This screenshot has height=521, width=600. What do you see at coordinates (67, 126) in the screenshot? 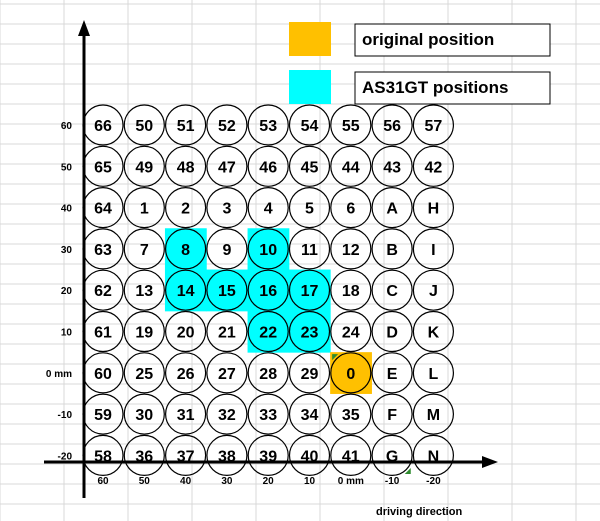
I see `y-axis-tick-label: 60` at bounding box center [67, 126].